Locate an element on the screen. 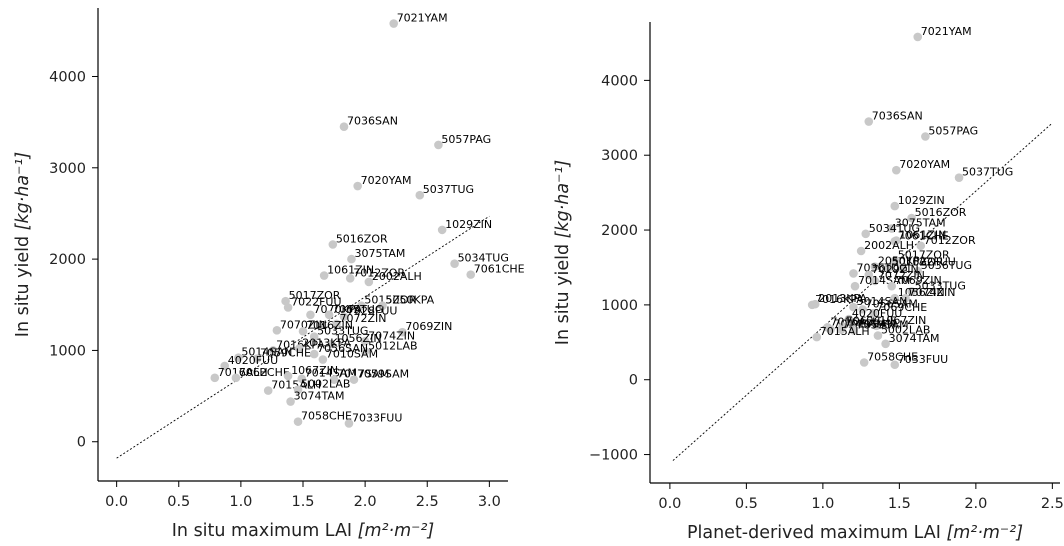  data-point-label: 7059CHE is located at coordinates (285, 353).